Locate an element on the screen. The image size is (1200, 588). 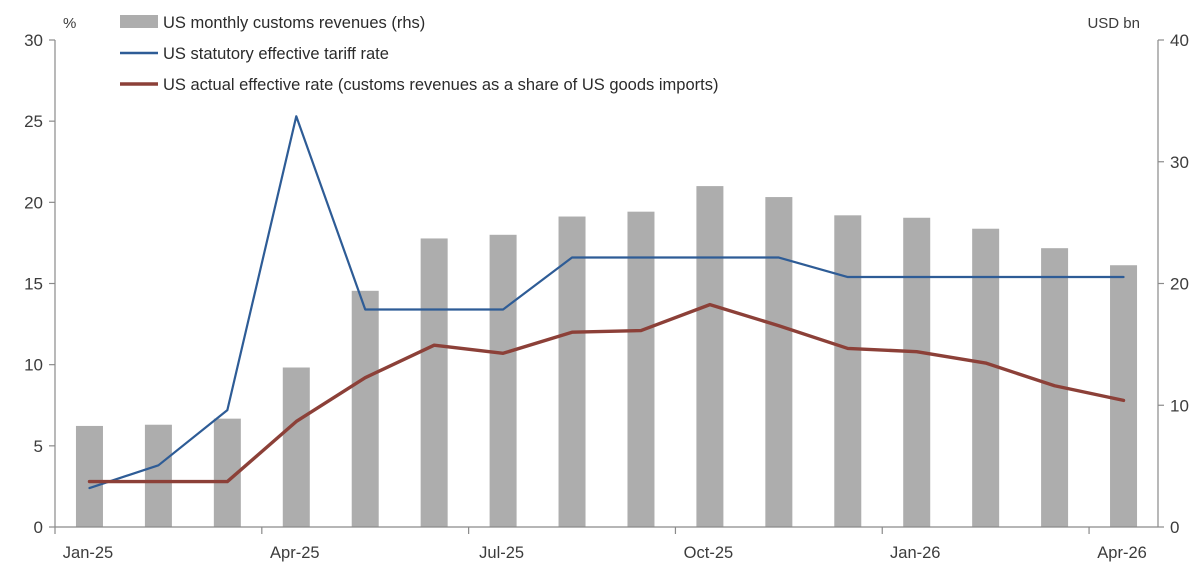
left-axis-tick-label: 15 is located at coordinates (33, 284).